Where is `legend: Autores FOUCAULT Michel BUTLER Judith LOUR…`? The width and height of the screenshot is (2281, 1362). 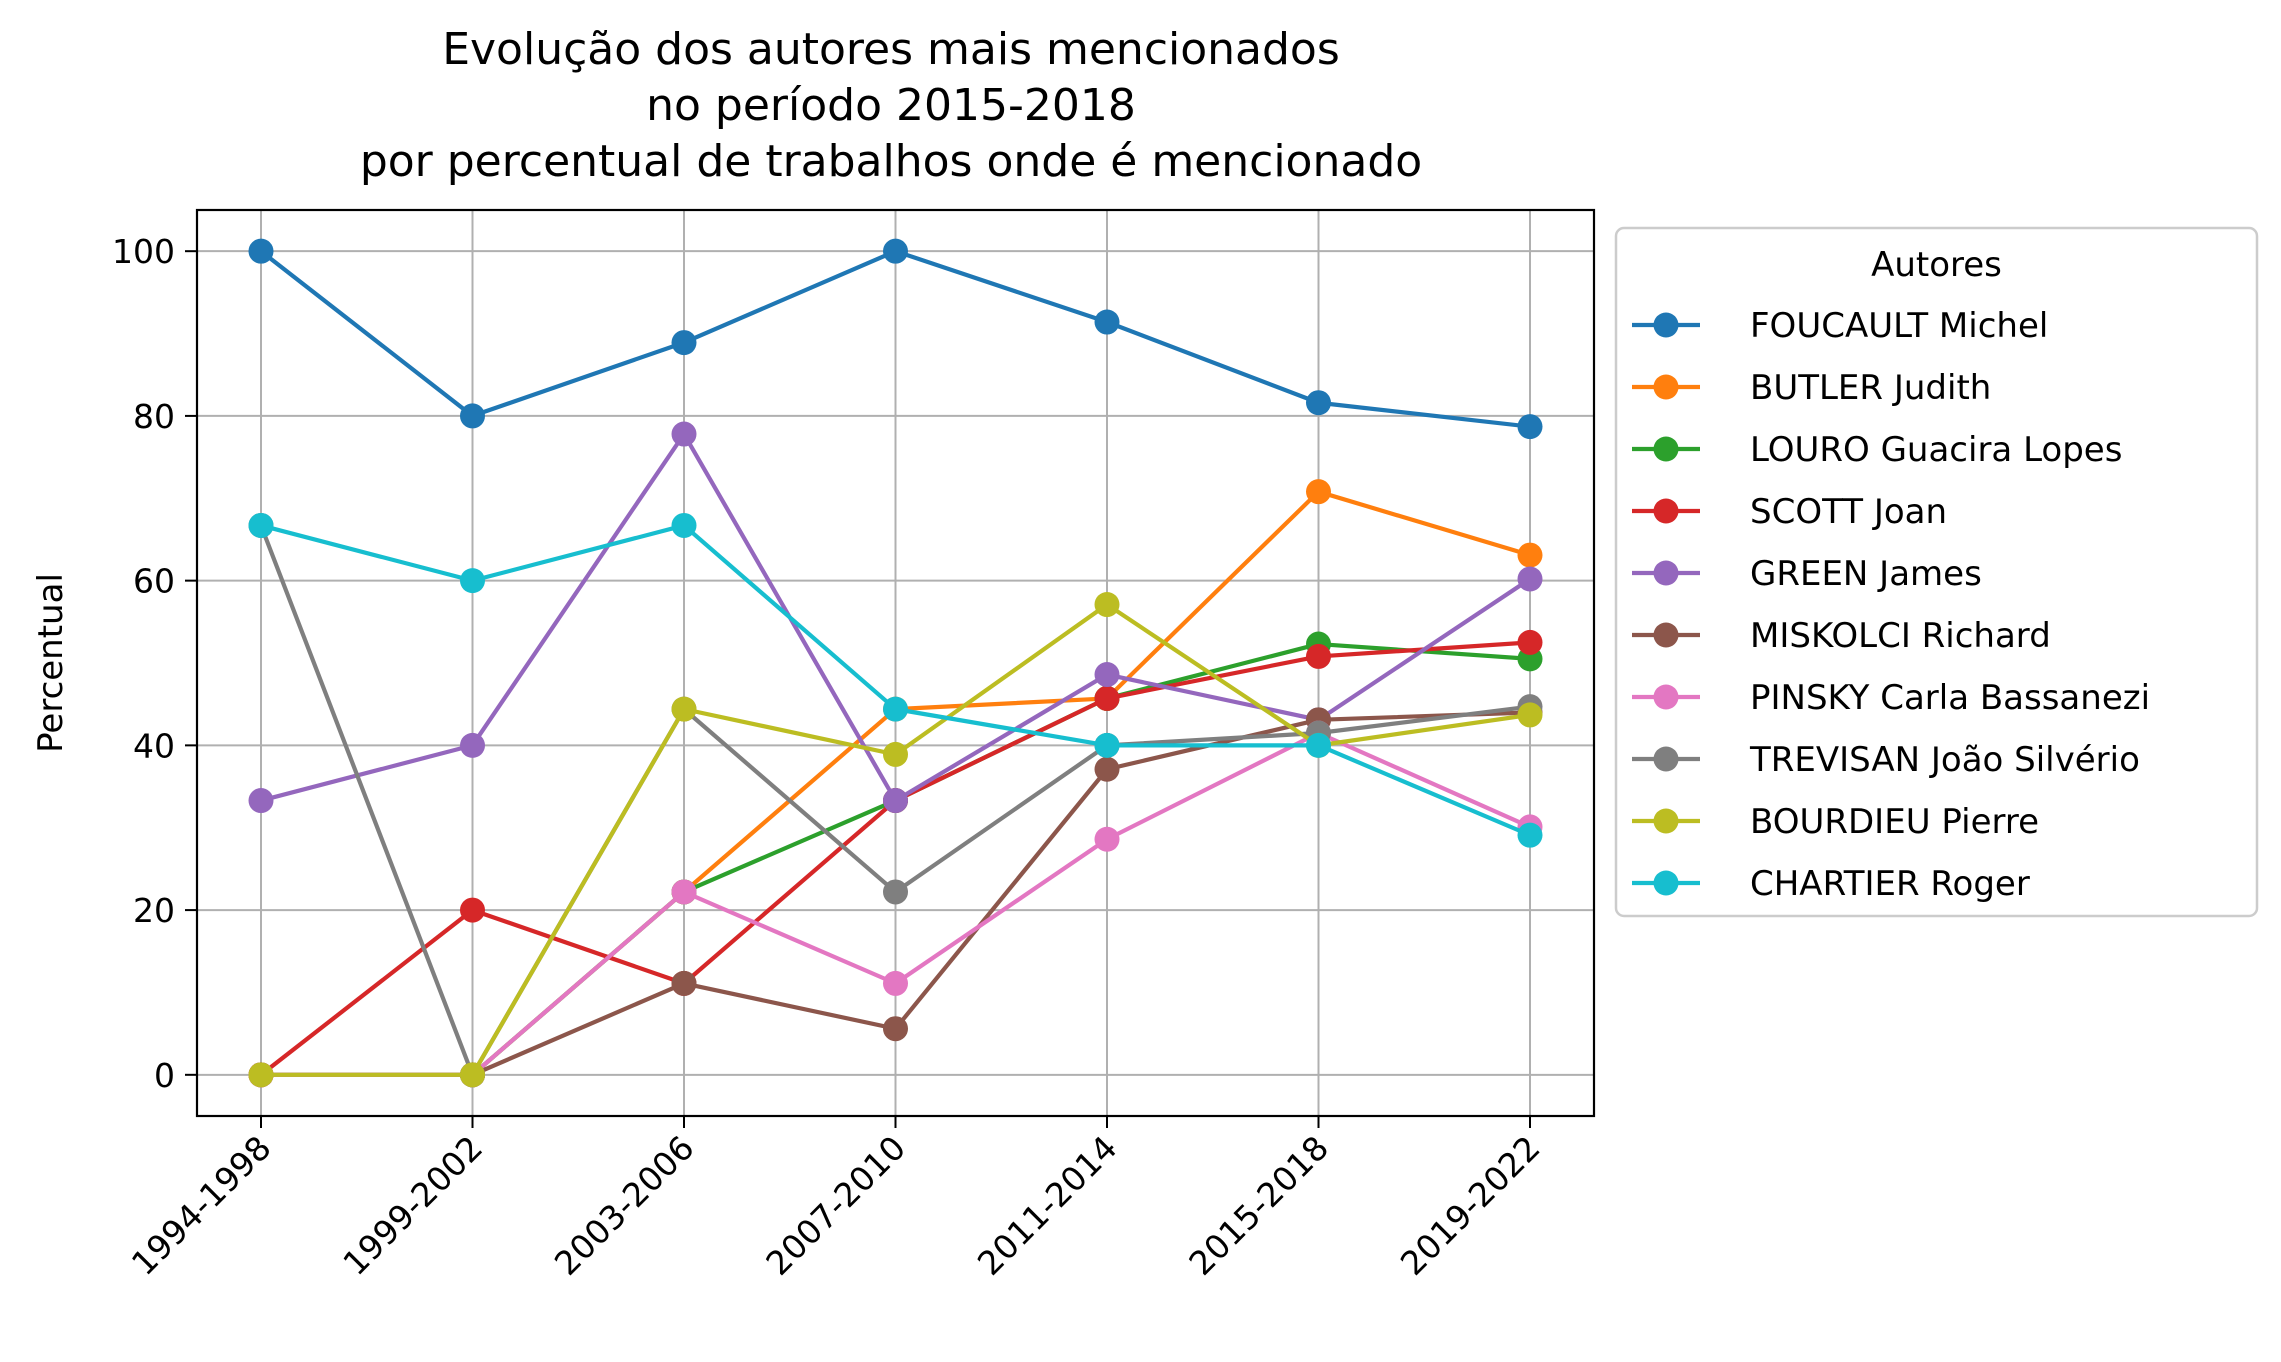
legend: Autores FOUCAULT Michel BUTLER Judith LOUR… is located at coordinates (1936, 572).